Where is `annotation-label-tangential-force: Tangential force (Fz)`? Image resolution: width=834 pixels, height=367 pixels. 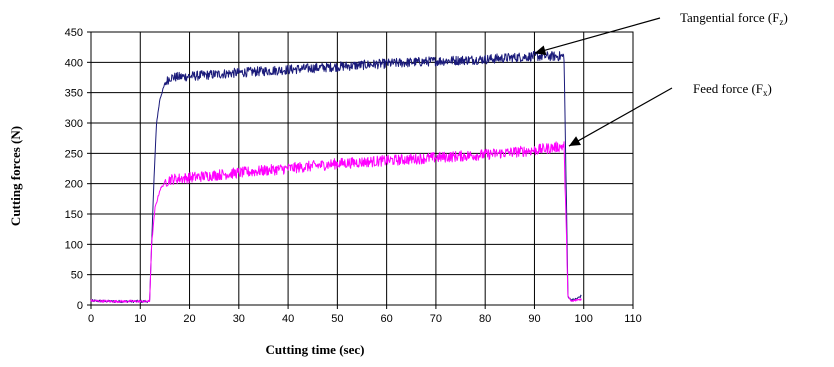
annotation-label-tangential-force: Tangential force (Fz) is located at coordinates (734, 18).